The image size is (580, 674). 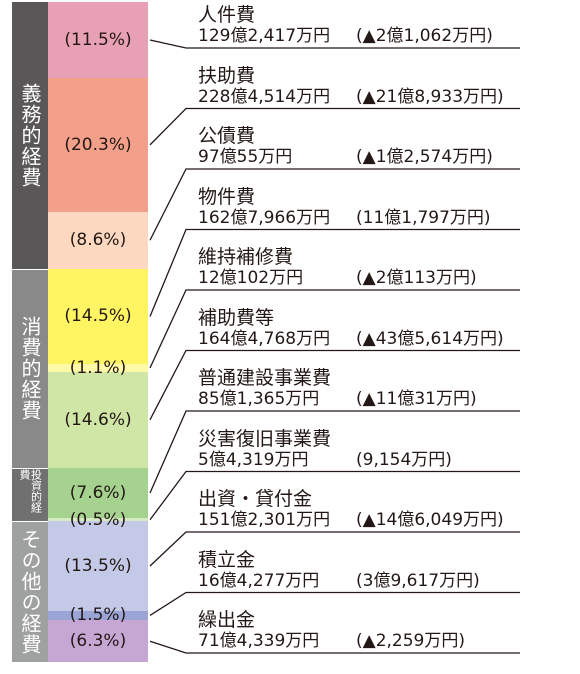 What do you see at coordinates (424, 157) in the screenshot?
I see `change-value: (▲1億2,574万円)` at bounding box center [424, 157].